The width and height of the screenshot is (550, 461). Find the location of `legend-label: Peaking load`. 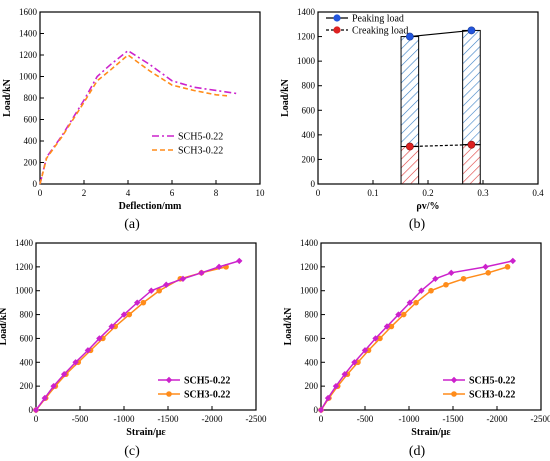

legend-label: Peaking load is located at coordinates (378, 19).